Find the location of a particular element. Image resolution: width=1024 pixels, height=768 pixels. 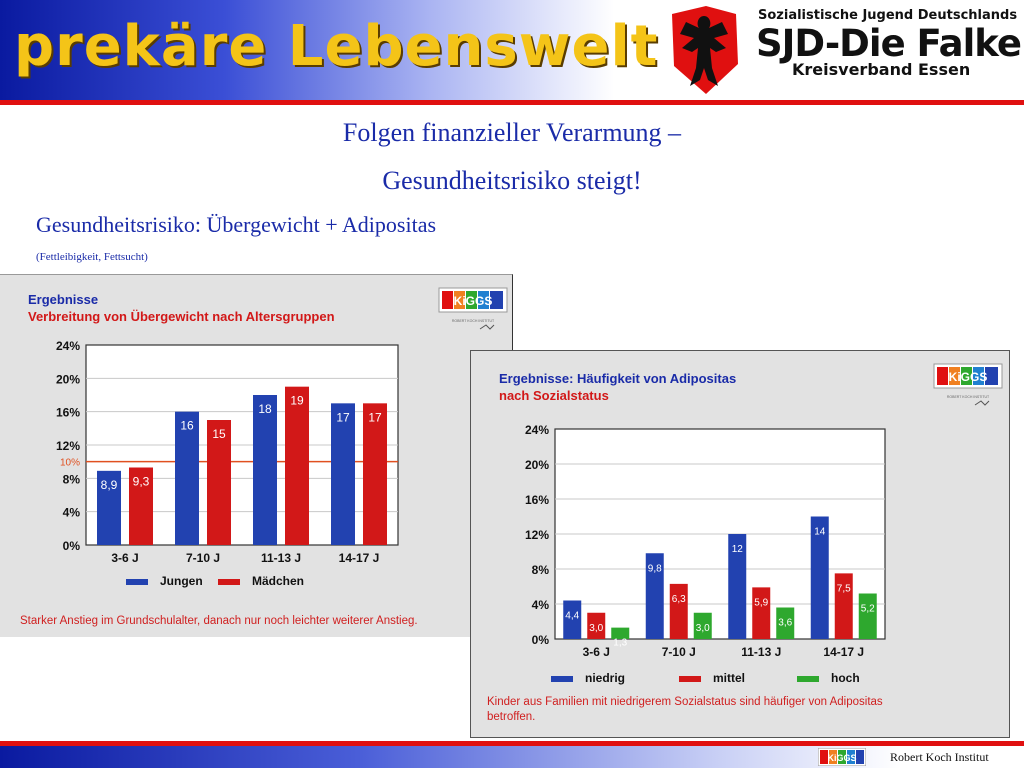

falcon-logo-icon is located at coordinates (705, 50).